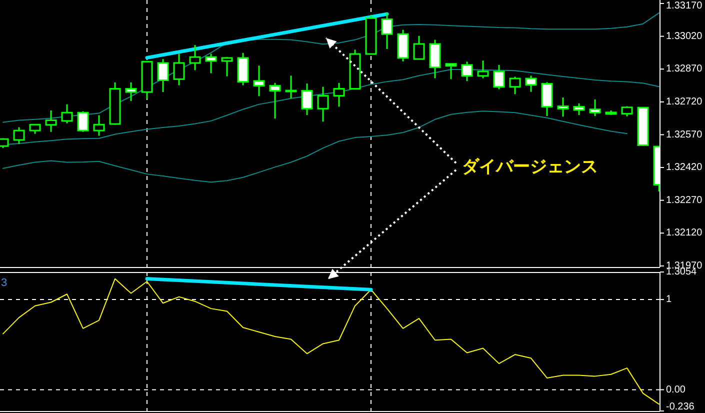 The height and width of the screenshot is (413, 705). I want to click on annotation: ダイバージェンス, so click(530, 166).